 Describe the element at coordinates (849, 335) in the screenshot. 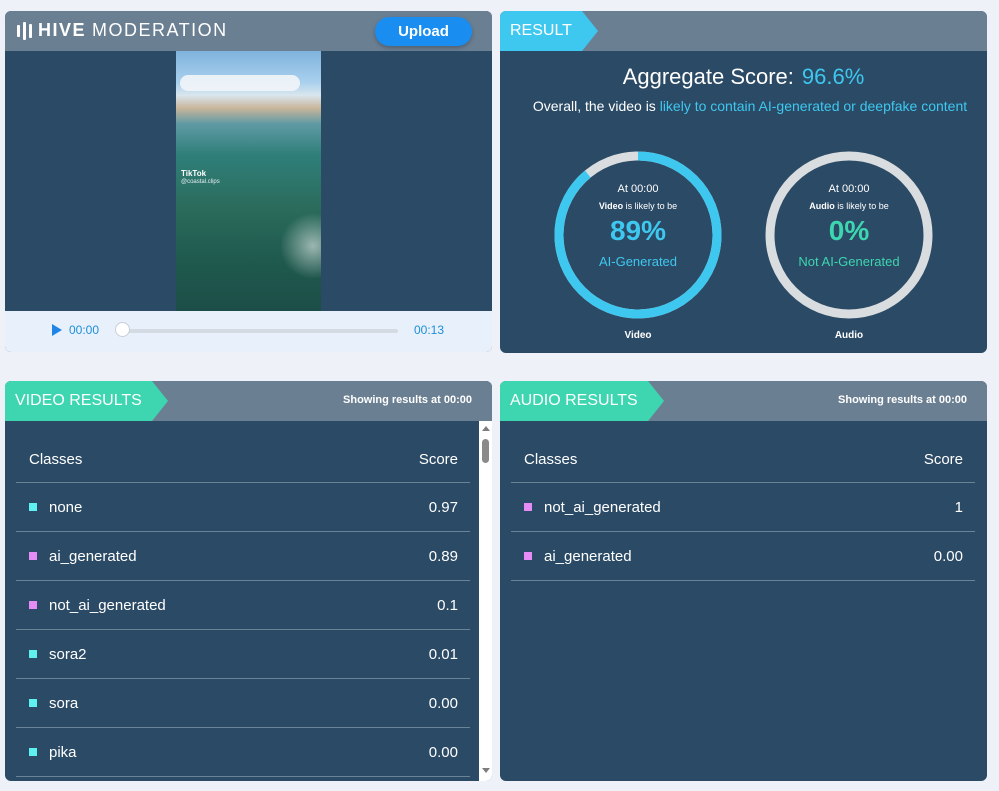

I see `audio-gauge-caption: Audio` at that location.